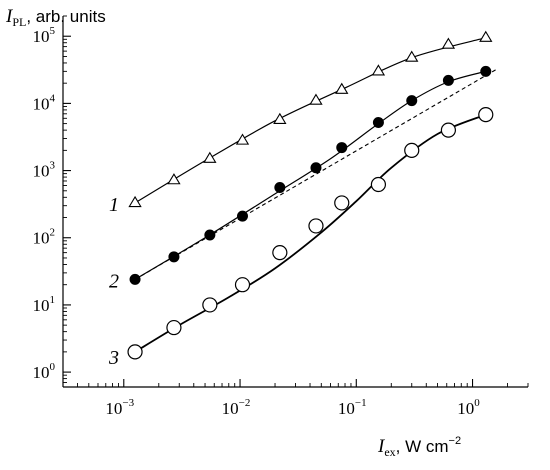 This screenshot has width=550, height=470. Describe the element at coordinates (44, 304) in the screenshot. I see `y-tick-label: 10¹` at that location.